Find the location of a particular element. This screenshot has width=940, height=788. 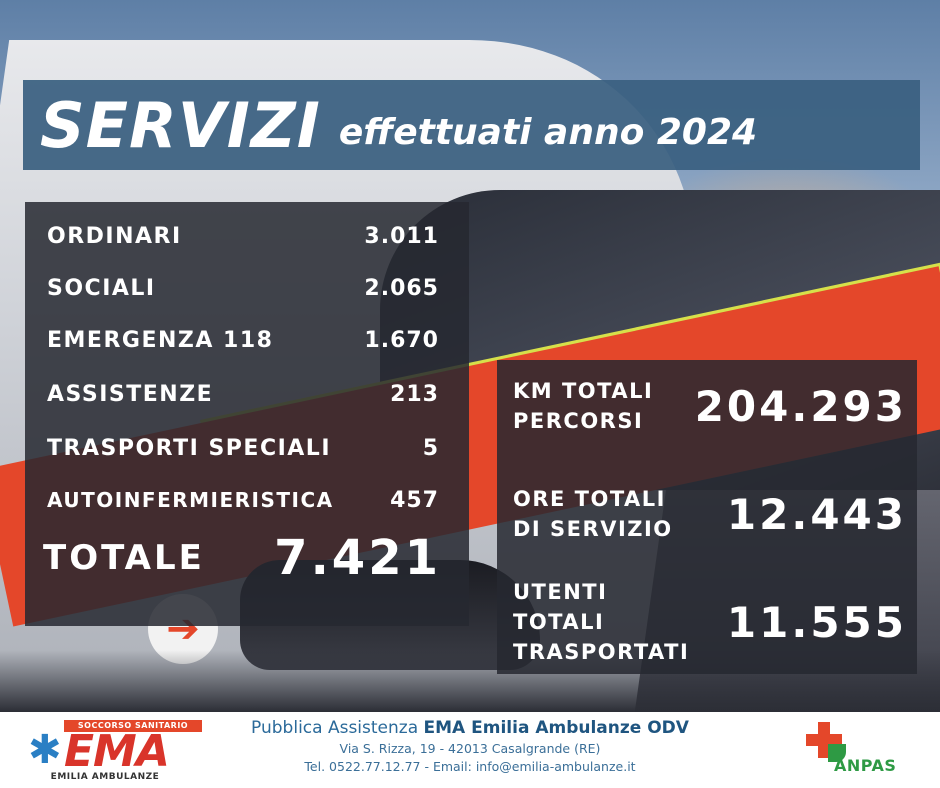

service-label: SOCIALI is located at coordinates (101, 288).